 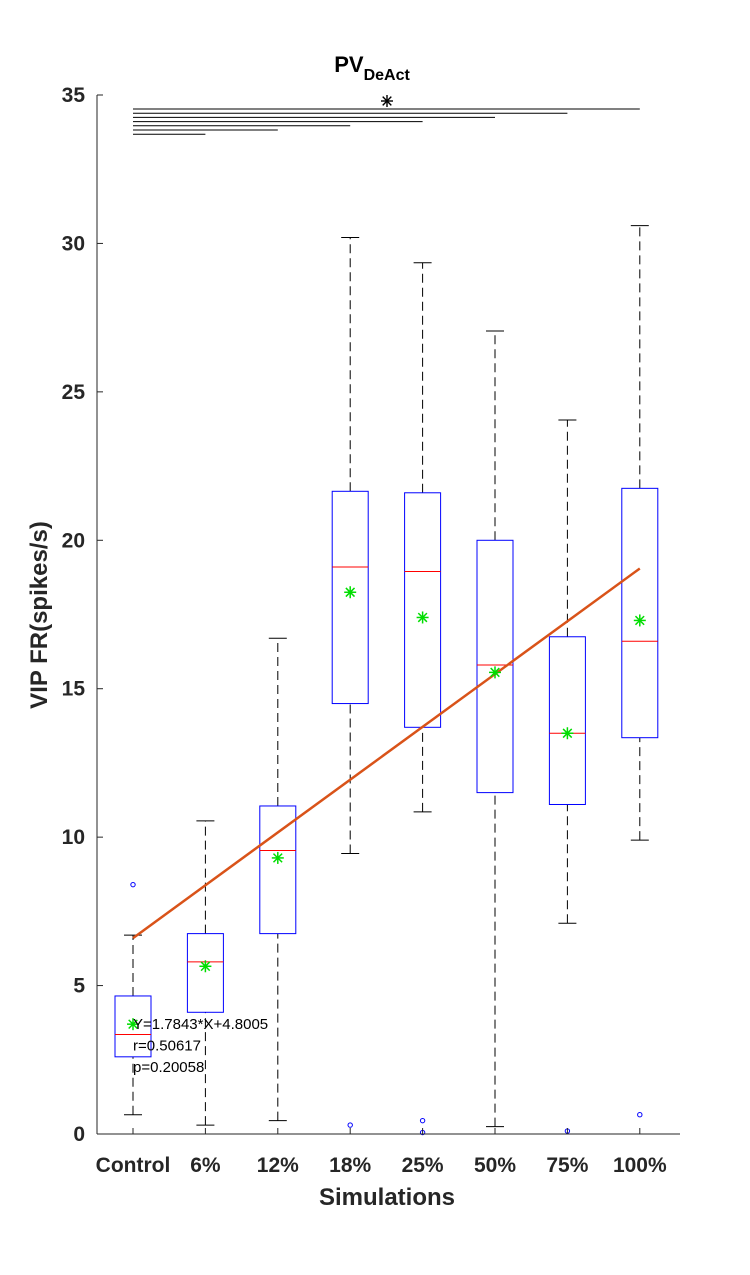 What do you see at coordinates (73, 540) in the screenshot?
I see `y-tick-label: 20` at bounding box center [73, 540].